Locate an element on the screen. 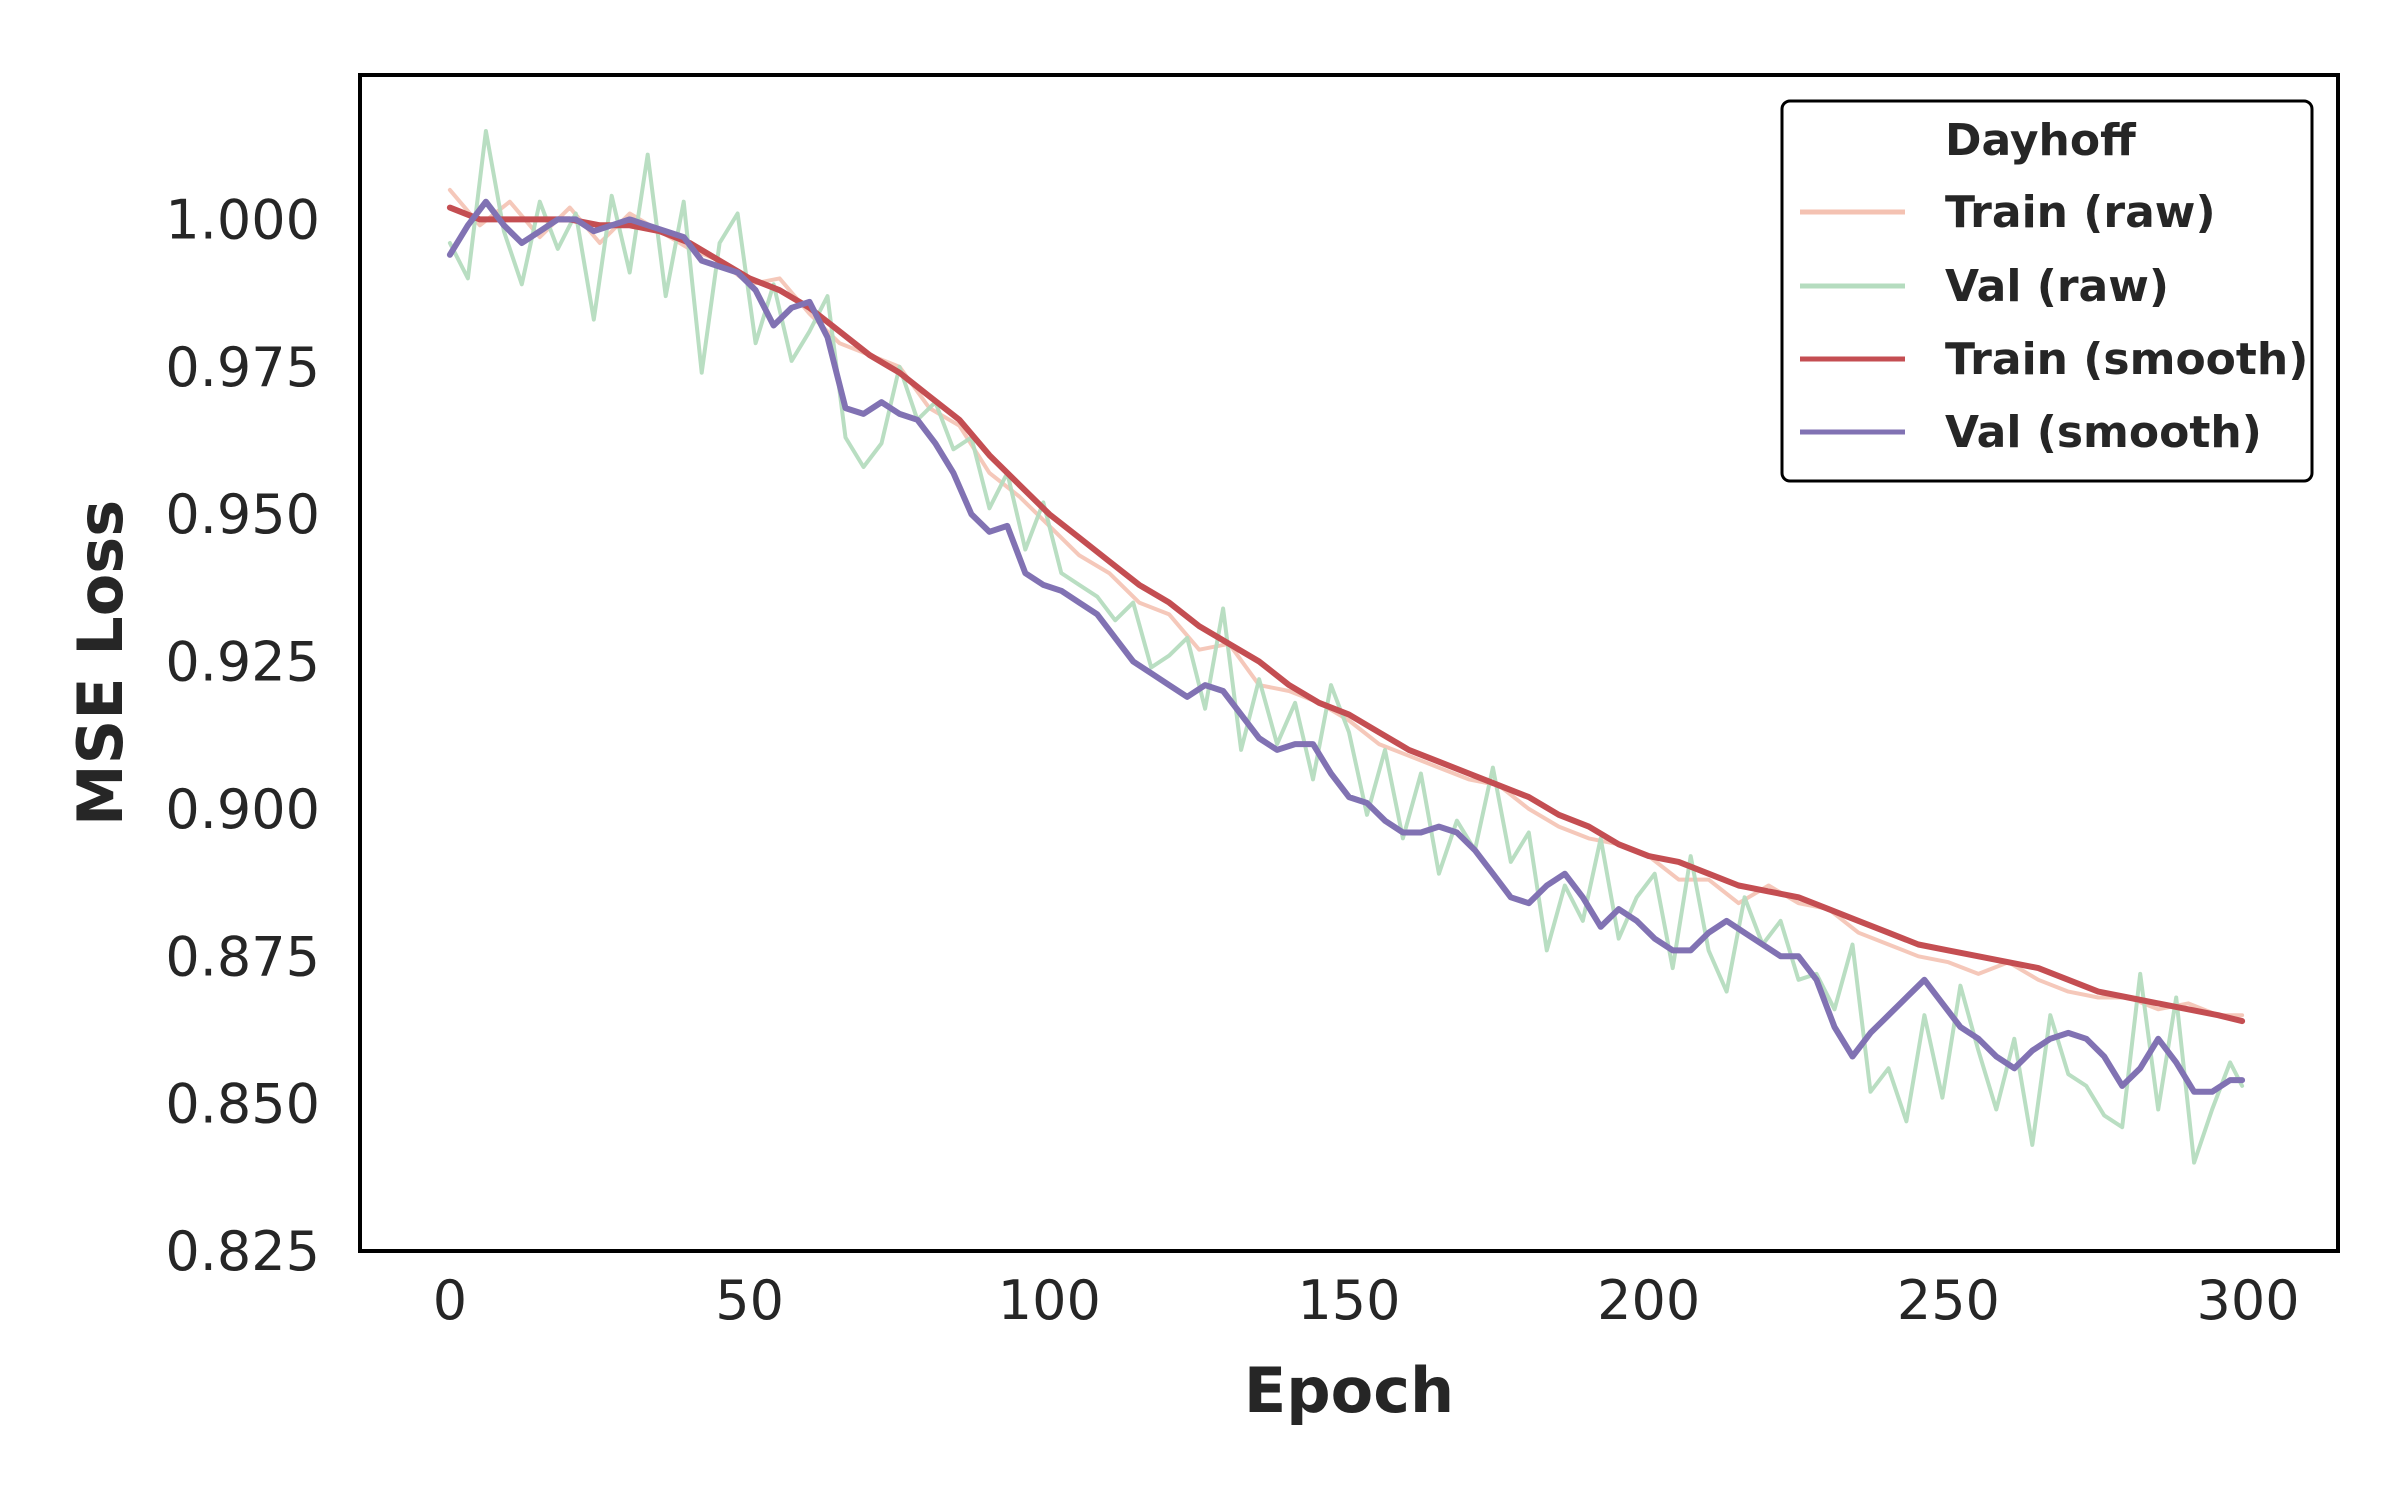  y-tick-label: 1.000 is located at coordinates (242, 219).